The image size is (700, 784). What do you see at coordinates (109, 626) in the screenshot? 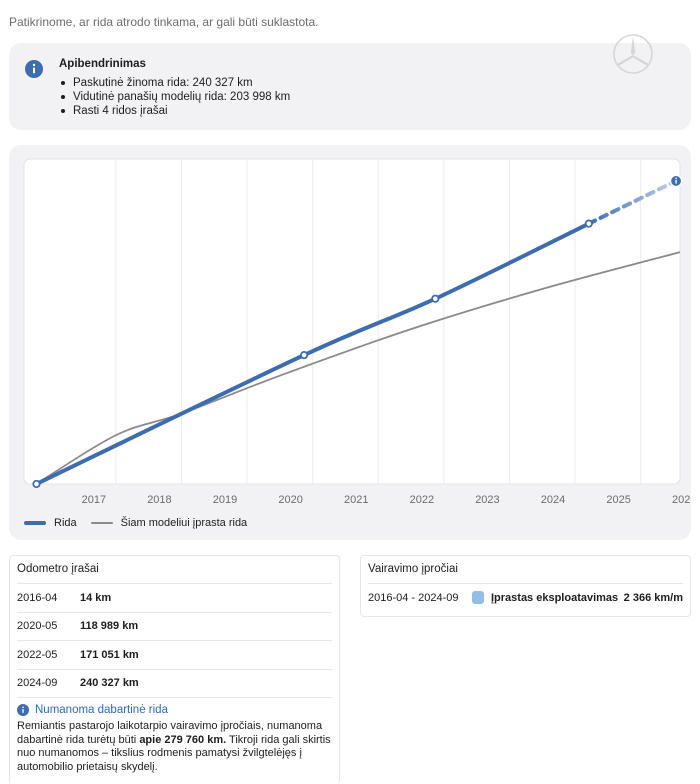
I see `record-km: 118 989 km` at bounding box center [109, 626].